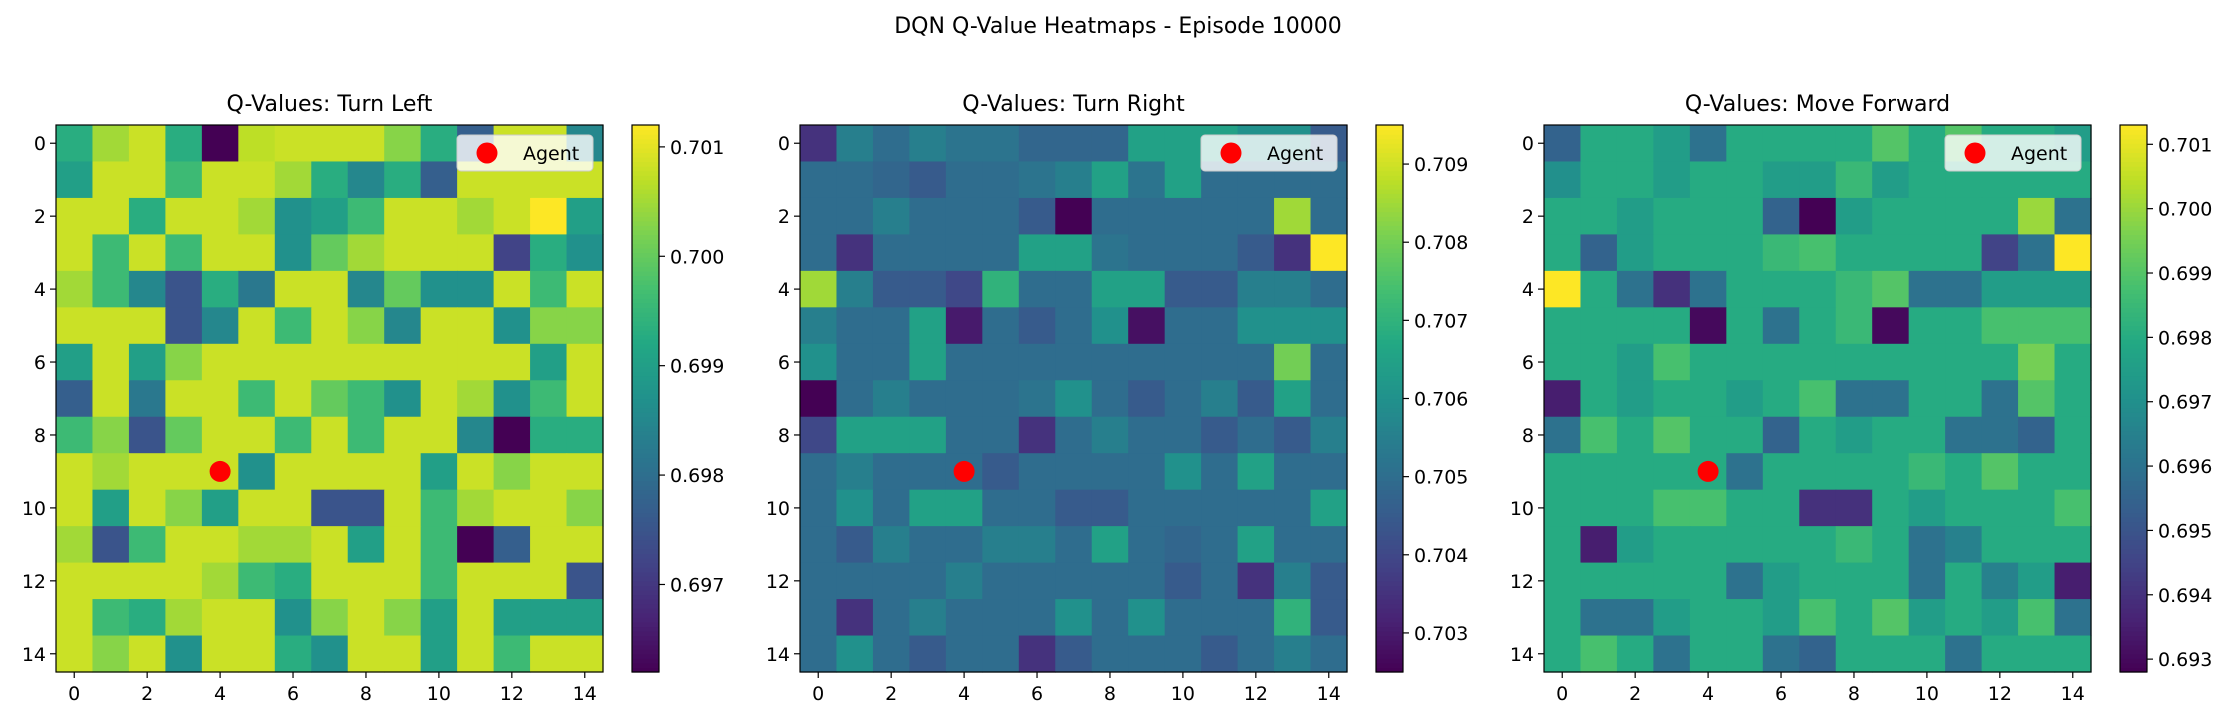 Image resolution: width=2235 pixels, height=722 pixels. I want to click on y-tick-label: 6, so click(784, 363).